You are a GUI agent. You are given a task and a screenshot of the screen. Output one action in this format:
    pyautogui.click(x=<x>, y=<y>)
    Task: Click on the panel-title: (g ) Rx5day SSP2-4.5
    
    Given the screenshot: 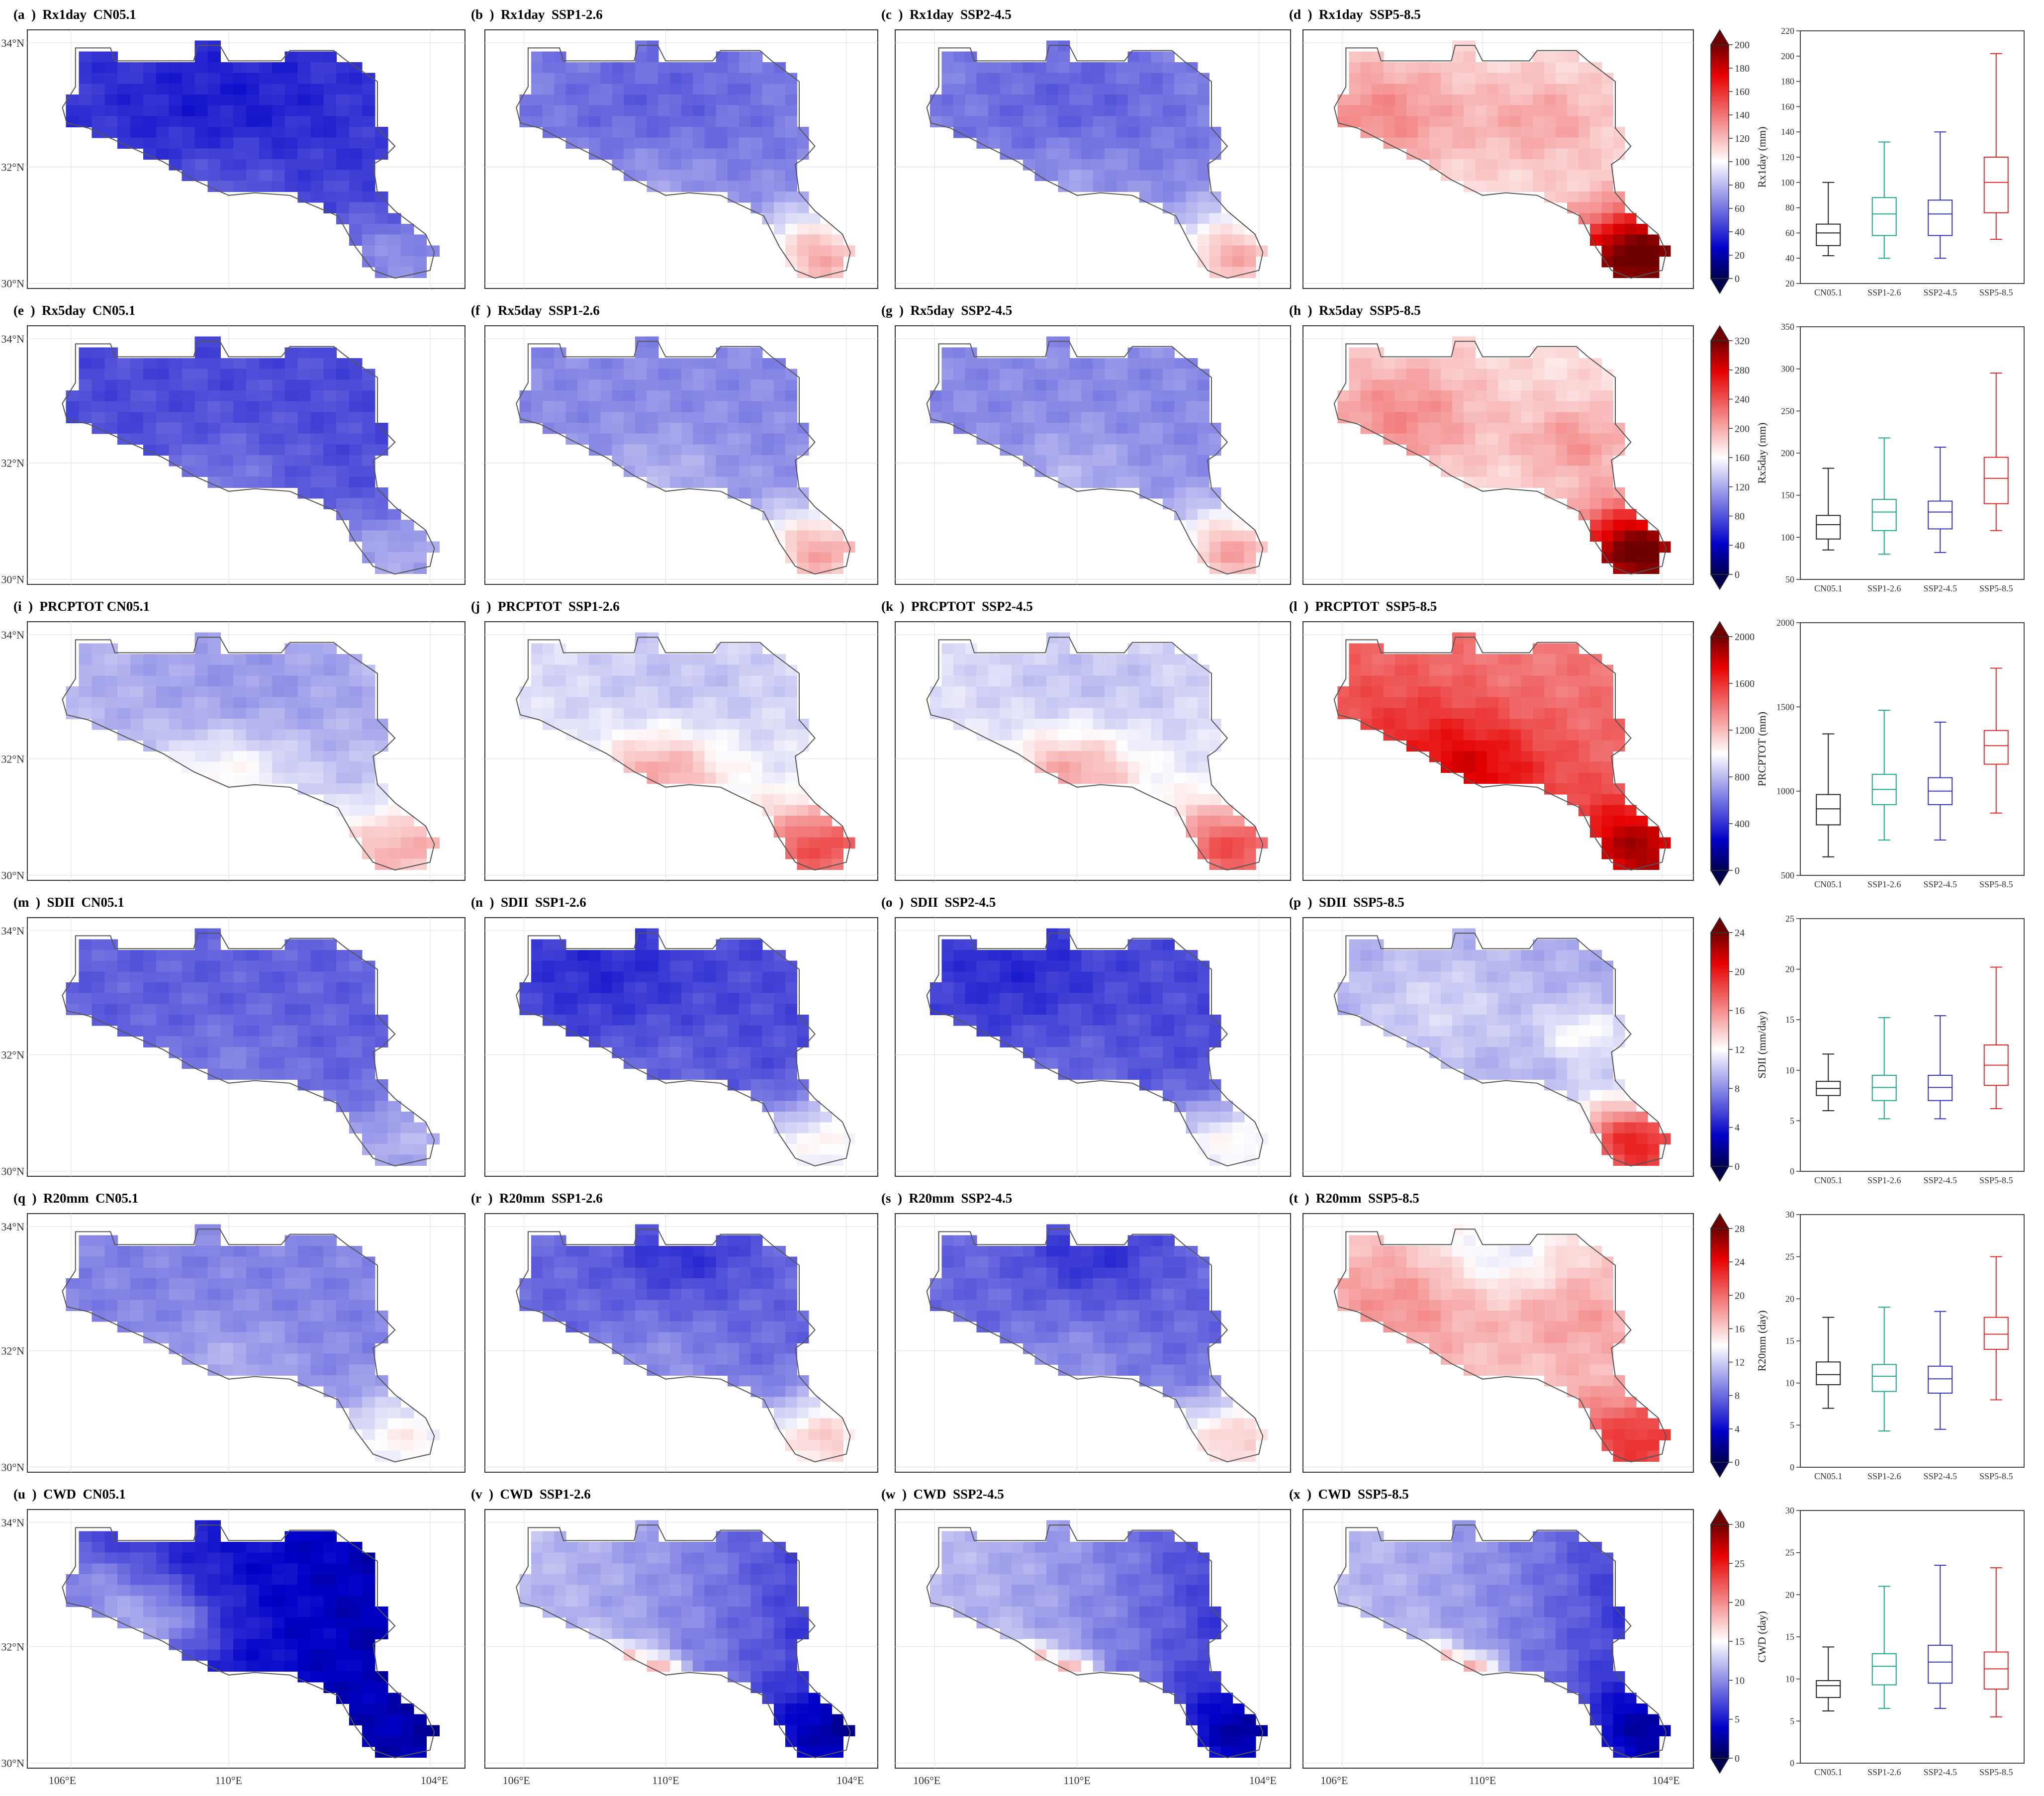 What is the action you would take?
    pyautogui.click(x=947, y=310)
    